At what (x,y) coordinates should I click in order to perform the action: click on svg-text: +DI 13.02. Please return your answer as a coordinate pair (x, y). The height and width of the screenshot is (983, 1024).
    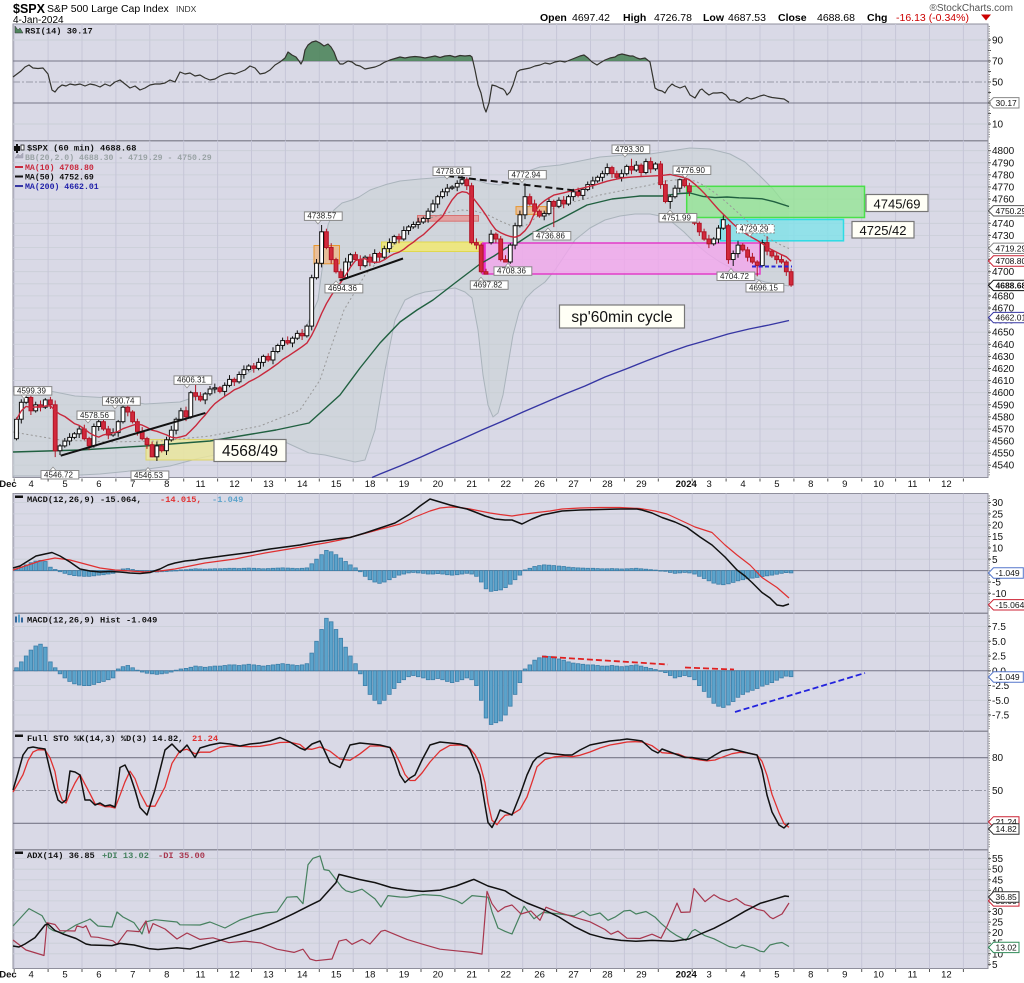
    Looking at the image, I should click on (125, 856).